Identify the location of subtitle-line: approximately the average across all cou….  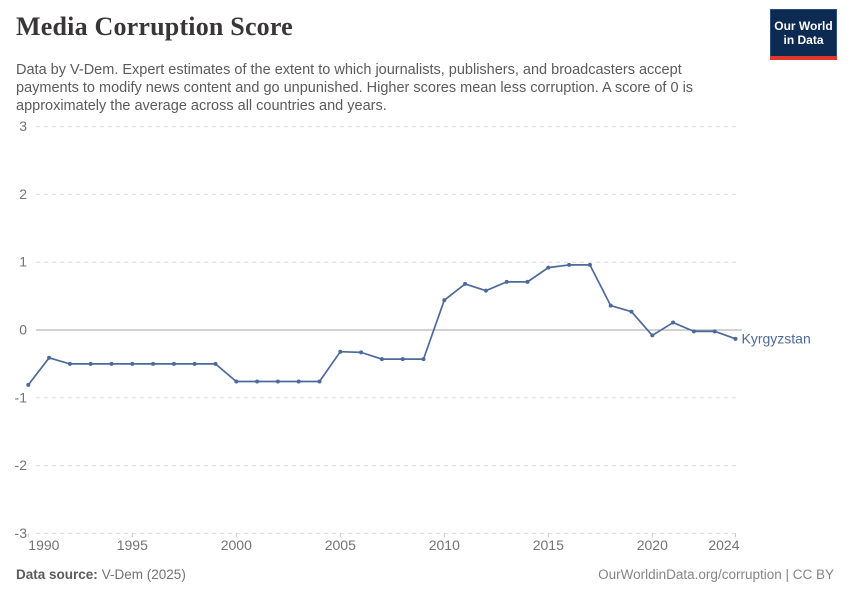
(201, 106).